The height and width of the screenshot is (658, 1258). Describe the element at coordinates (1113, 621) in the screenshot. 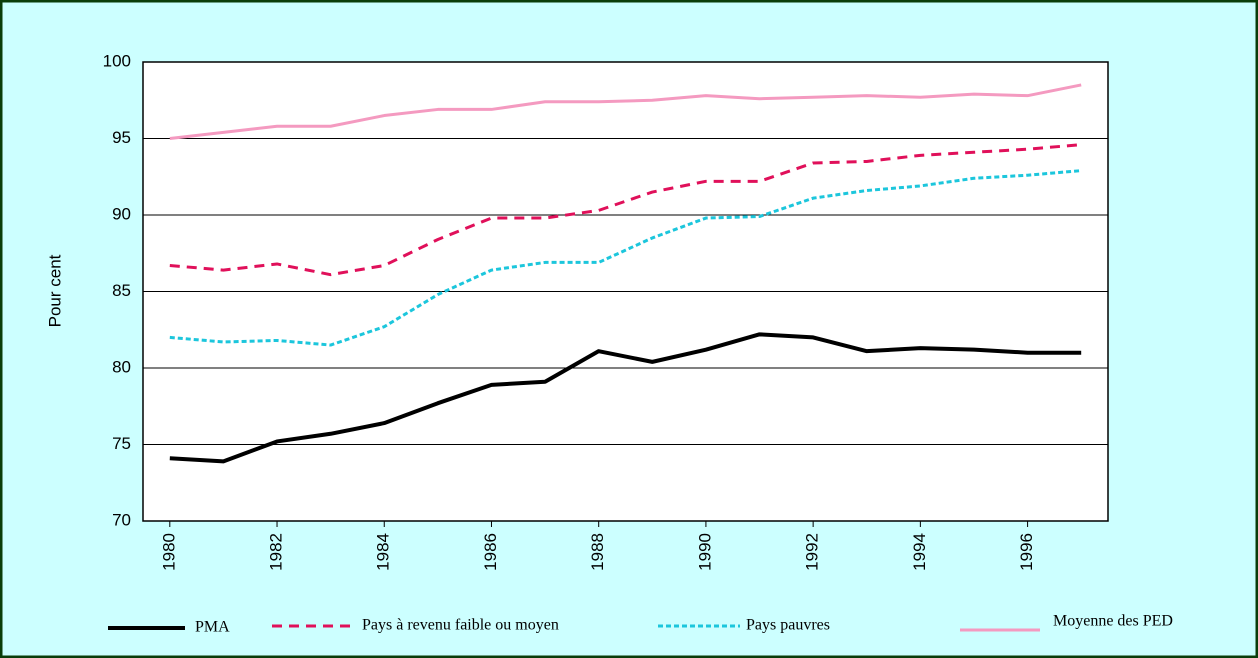

I see `legend-label: Moyenne des PED` at that location.